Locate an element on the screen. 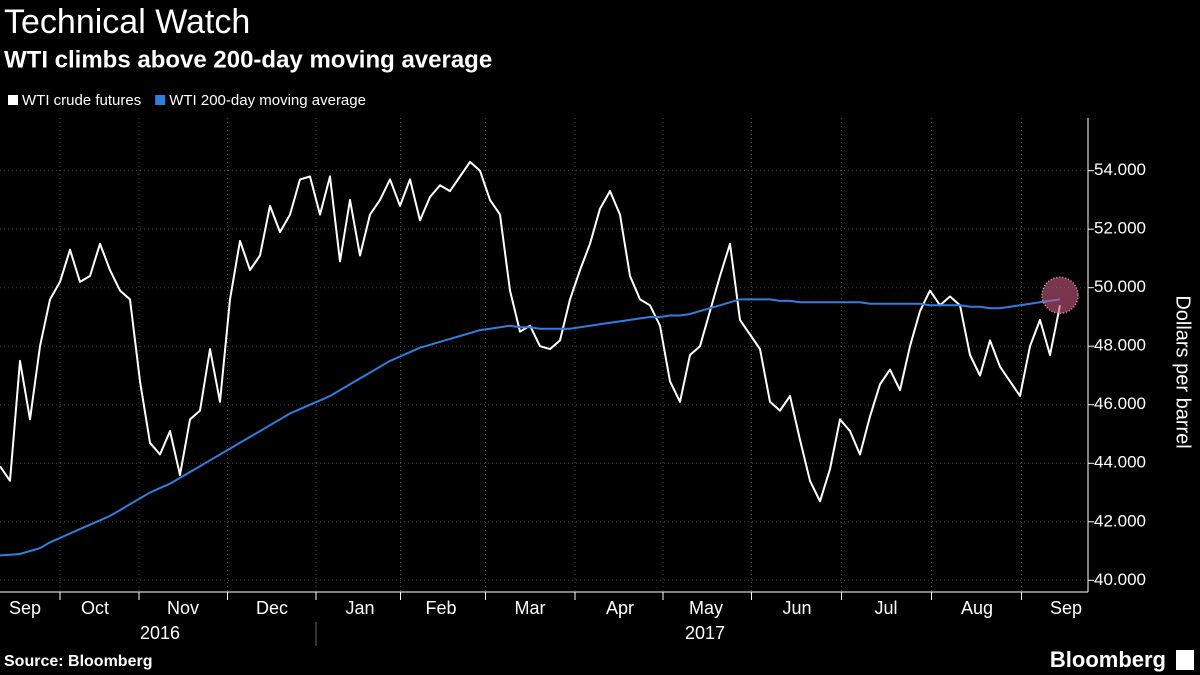  brand: Bloomberg is located at coordinates (1108, 659).